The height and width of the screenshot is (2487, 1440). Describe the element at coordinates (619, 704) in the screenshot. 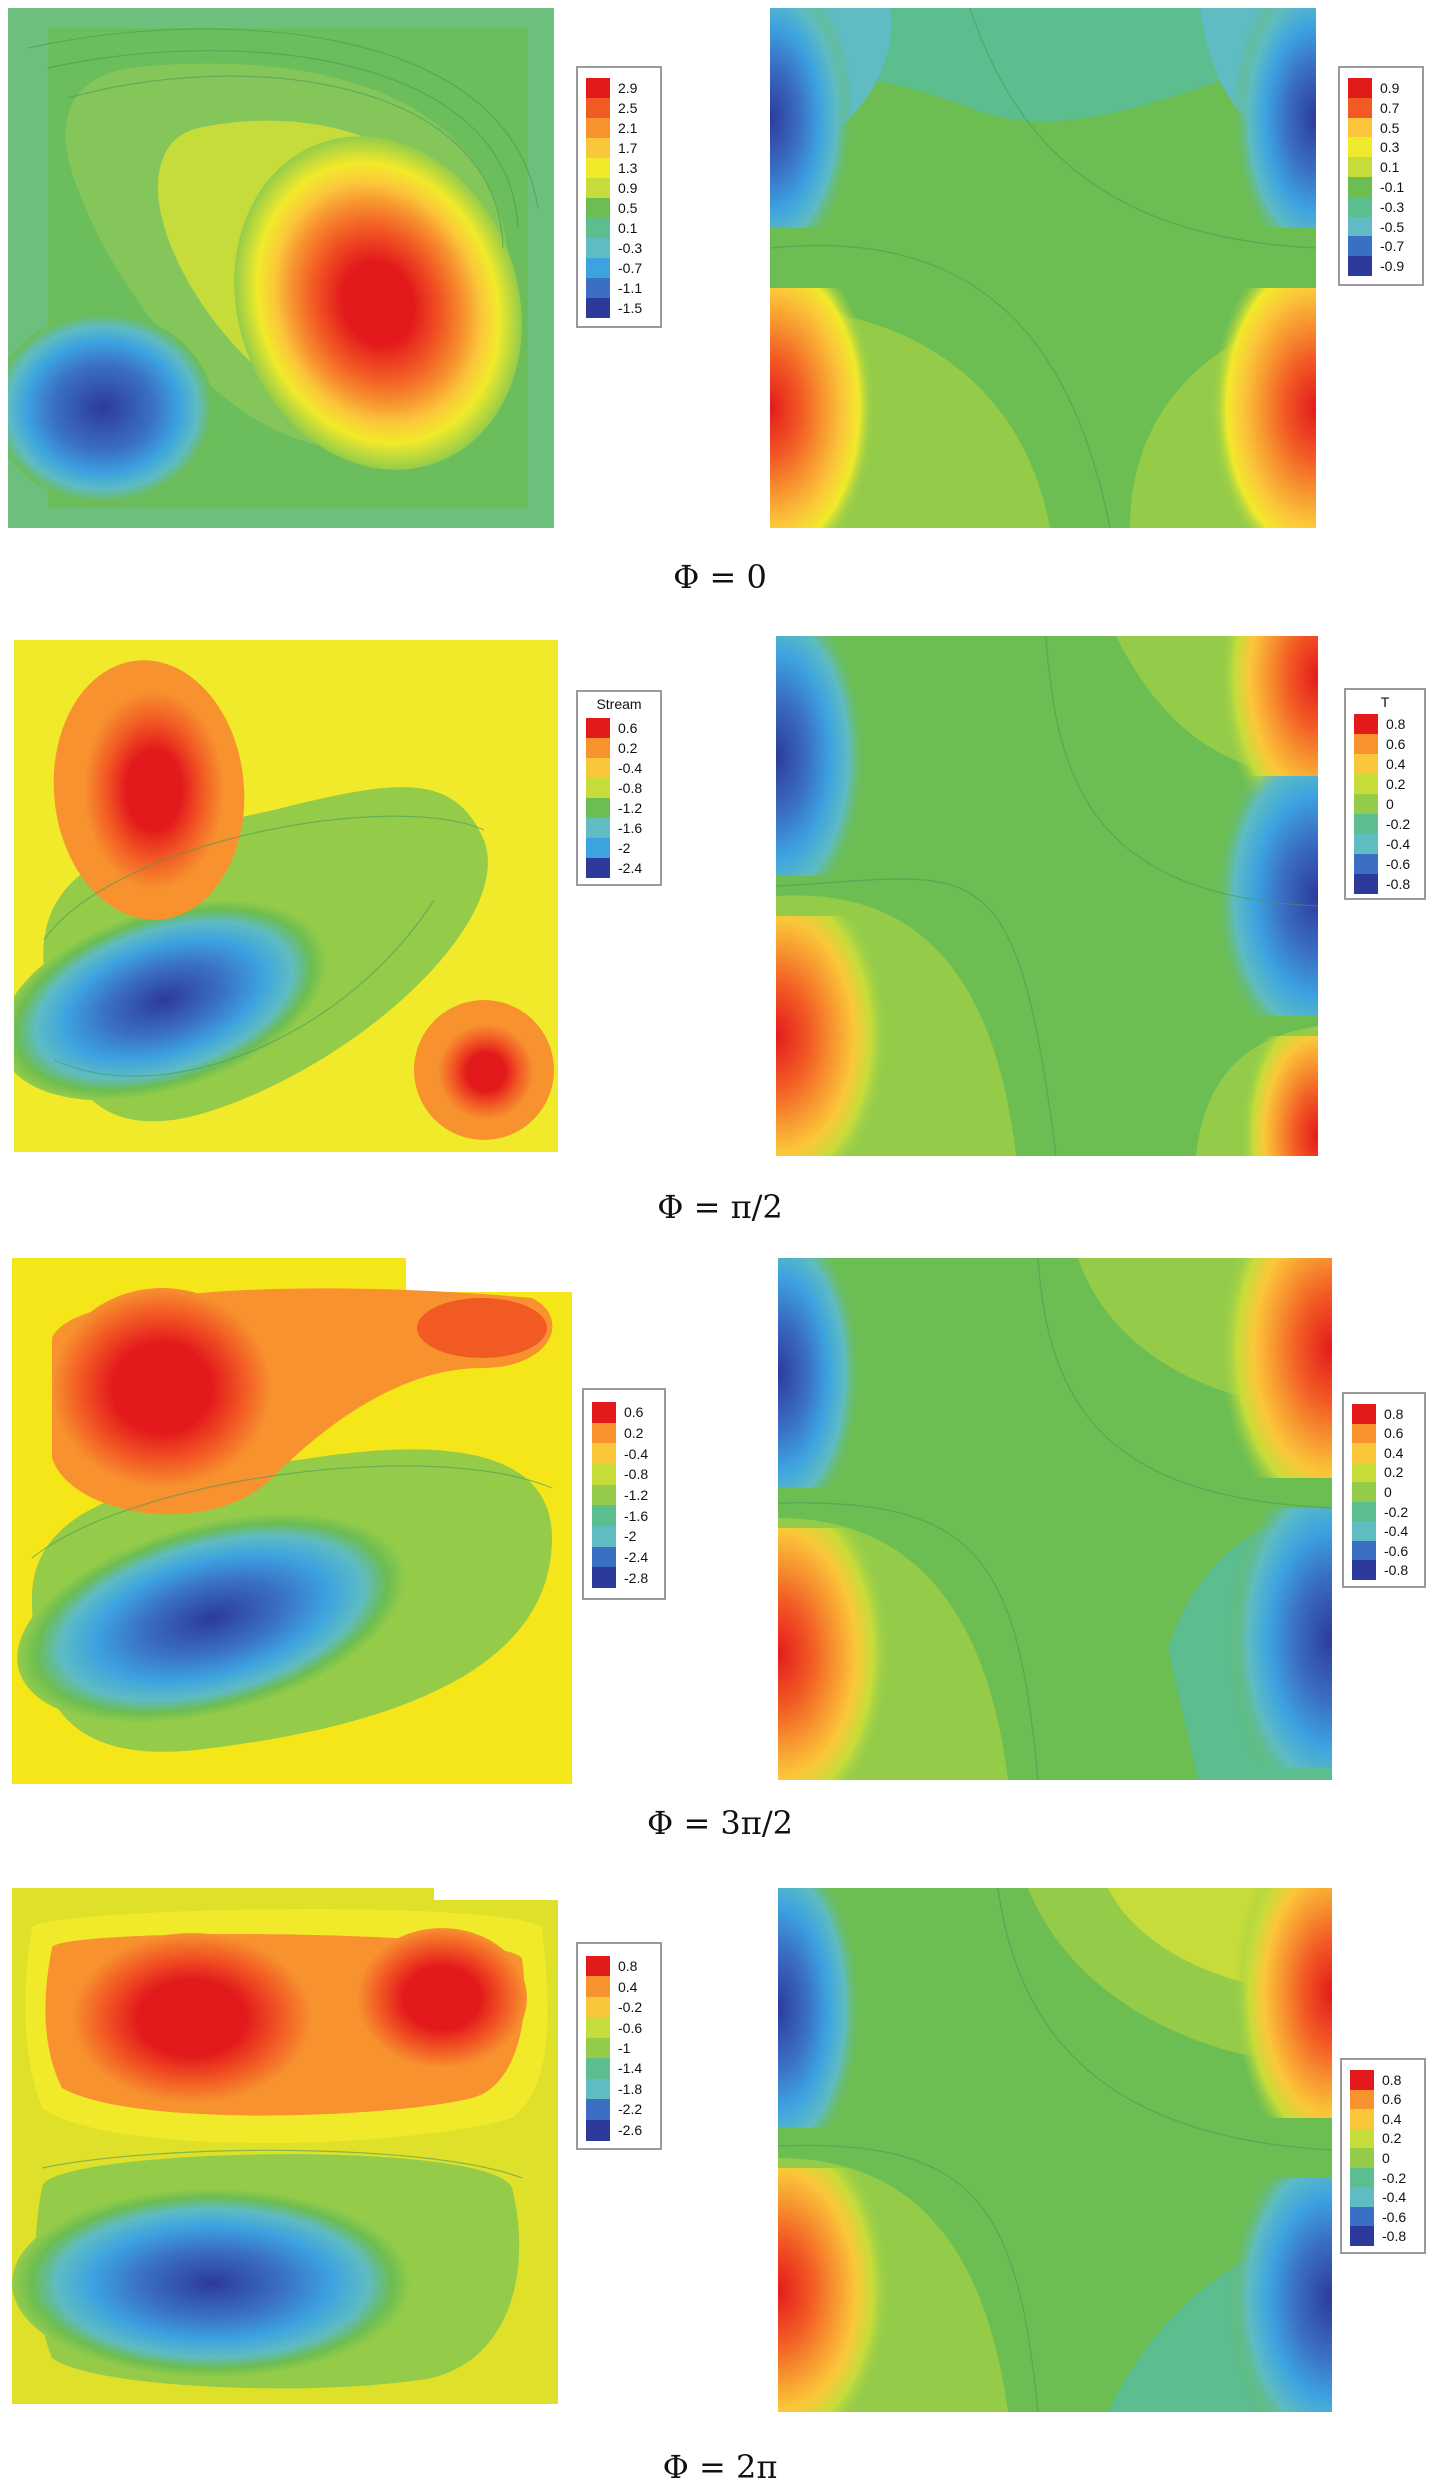

I see `colorbar-title: Stream` at that location.